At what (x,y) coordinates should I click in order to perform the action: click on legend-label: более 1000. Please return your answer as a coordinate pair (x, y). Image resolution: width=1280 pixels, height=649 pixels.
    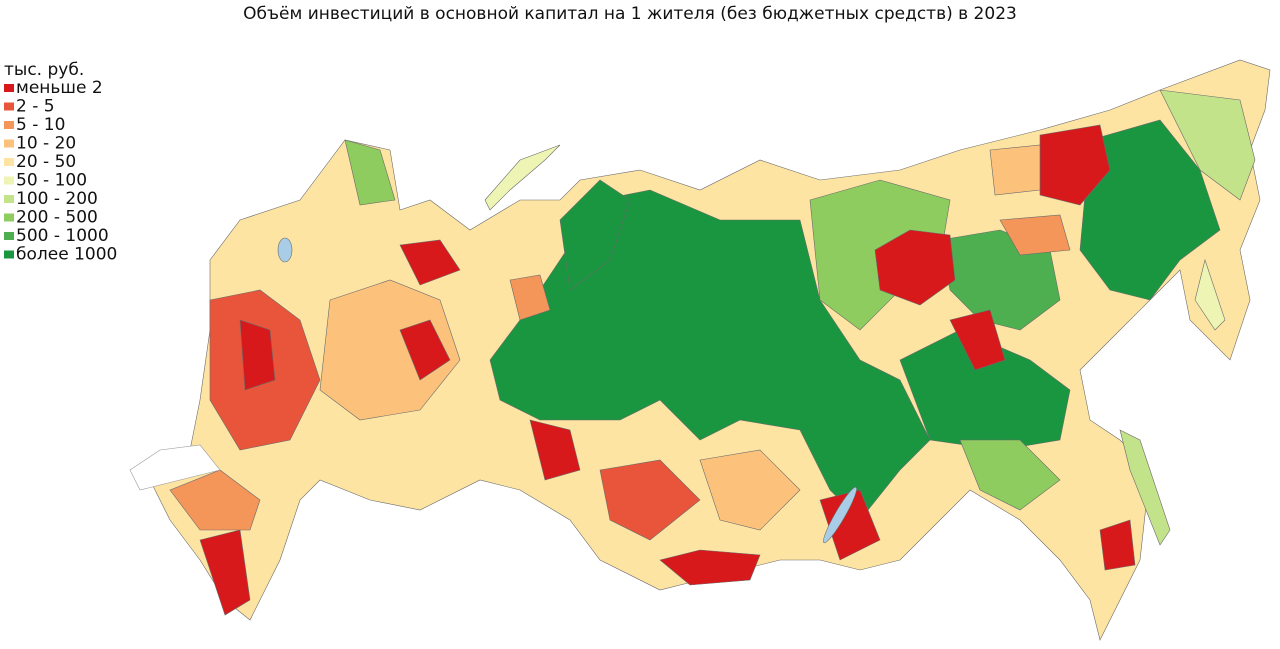
    Looking at the image, I should click on (66, 255).